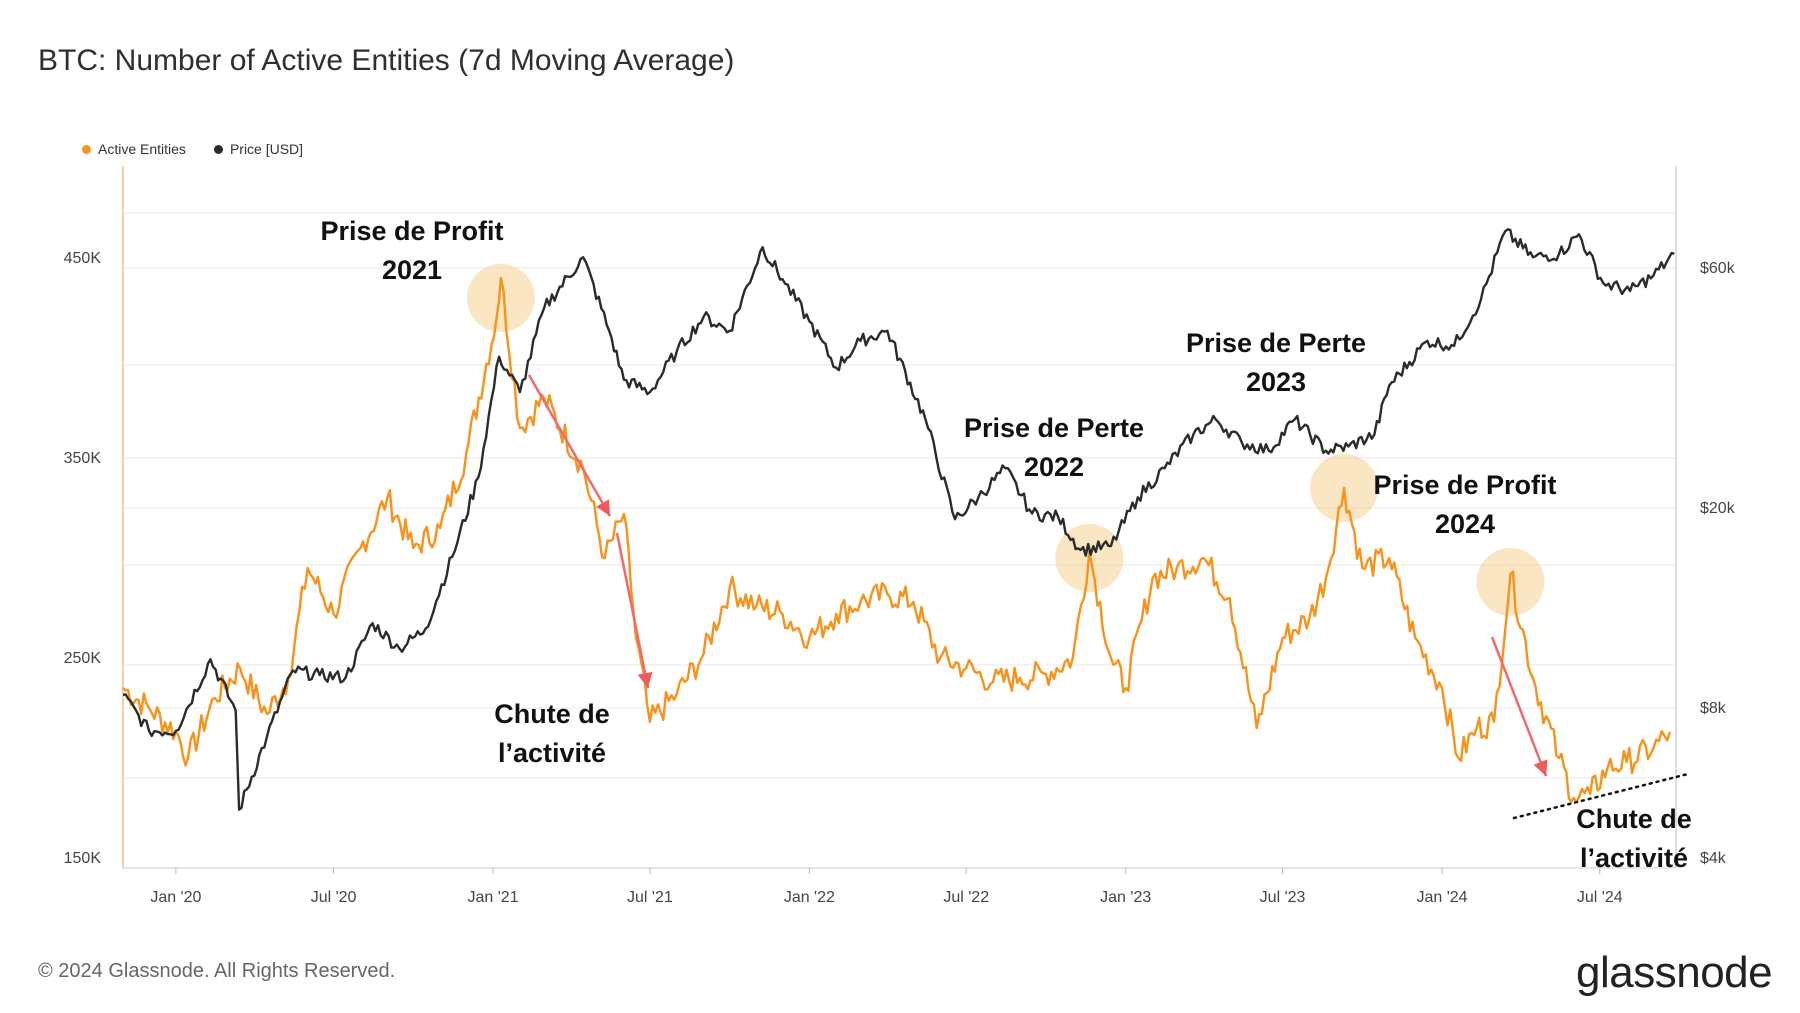 This screenshot has height=1013, width=1800. What do you see at coordinates (1718, 268) in the screenshot?
I see `y-right-tick-label: $60k` at bounding box center [1718, 268].